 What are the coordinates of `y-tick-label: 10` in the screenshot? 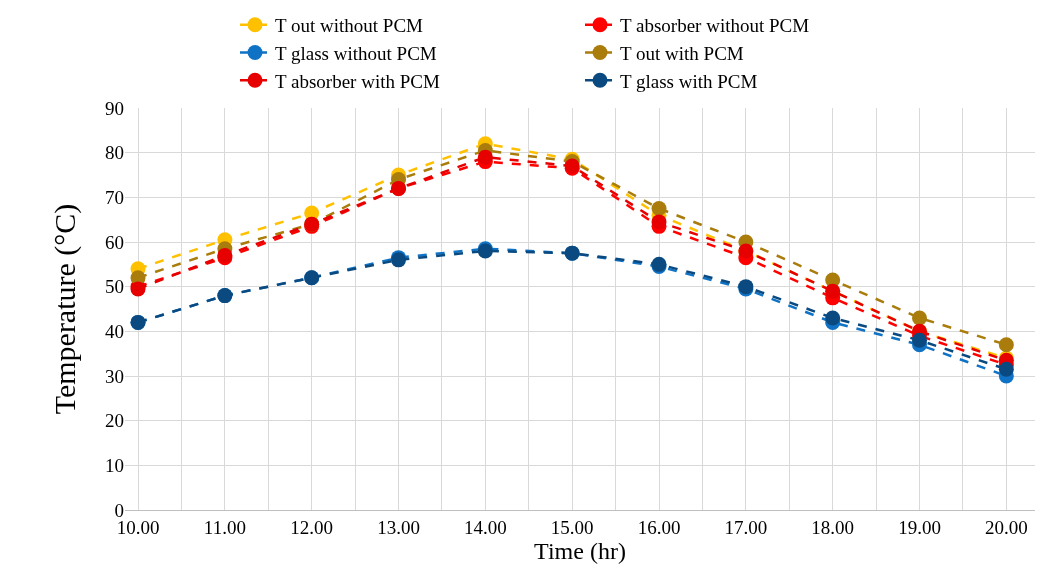 It's located at (114, 465).